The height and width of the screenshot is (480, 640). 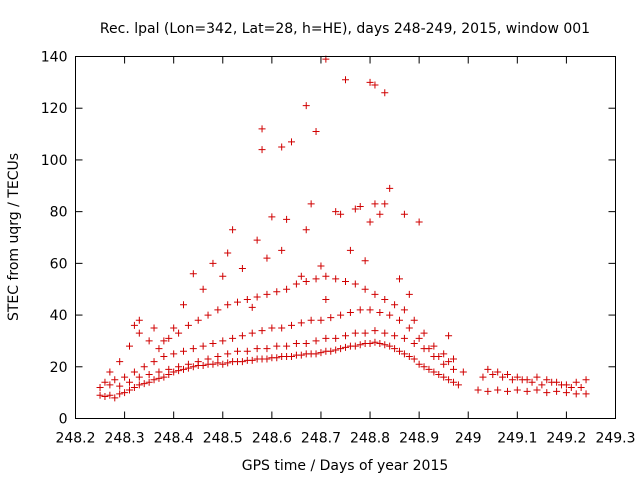 I want to click on x-tick-label: 248.9, so click(x=419, y=439).